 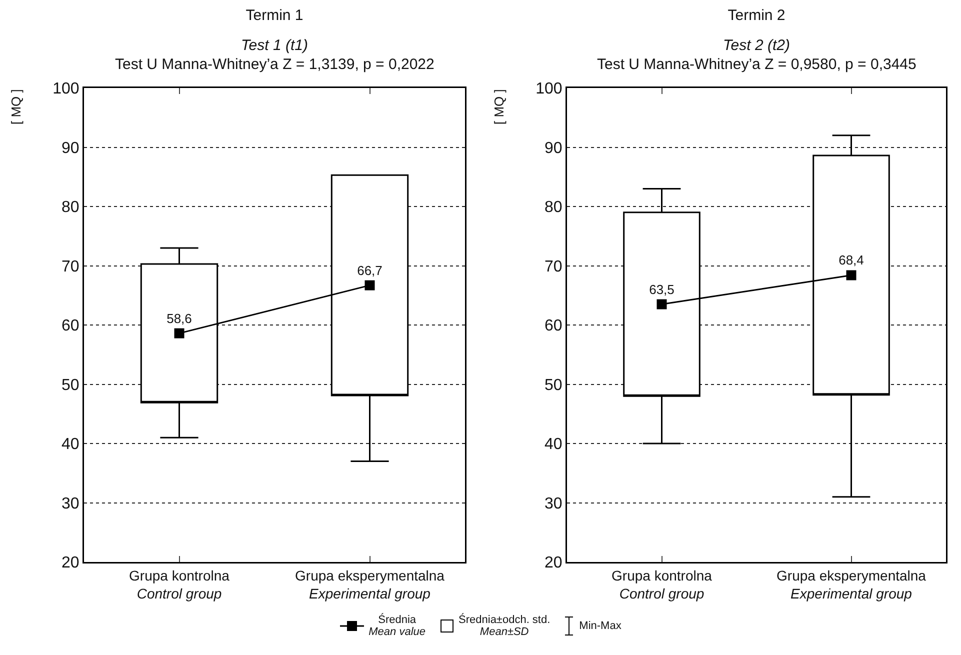 I want to click on chart-title: Termin 2, so click(x=757, y=15).